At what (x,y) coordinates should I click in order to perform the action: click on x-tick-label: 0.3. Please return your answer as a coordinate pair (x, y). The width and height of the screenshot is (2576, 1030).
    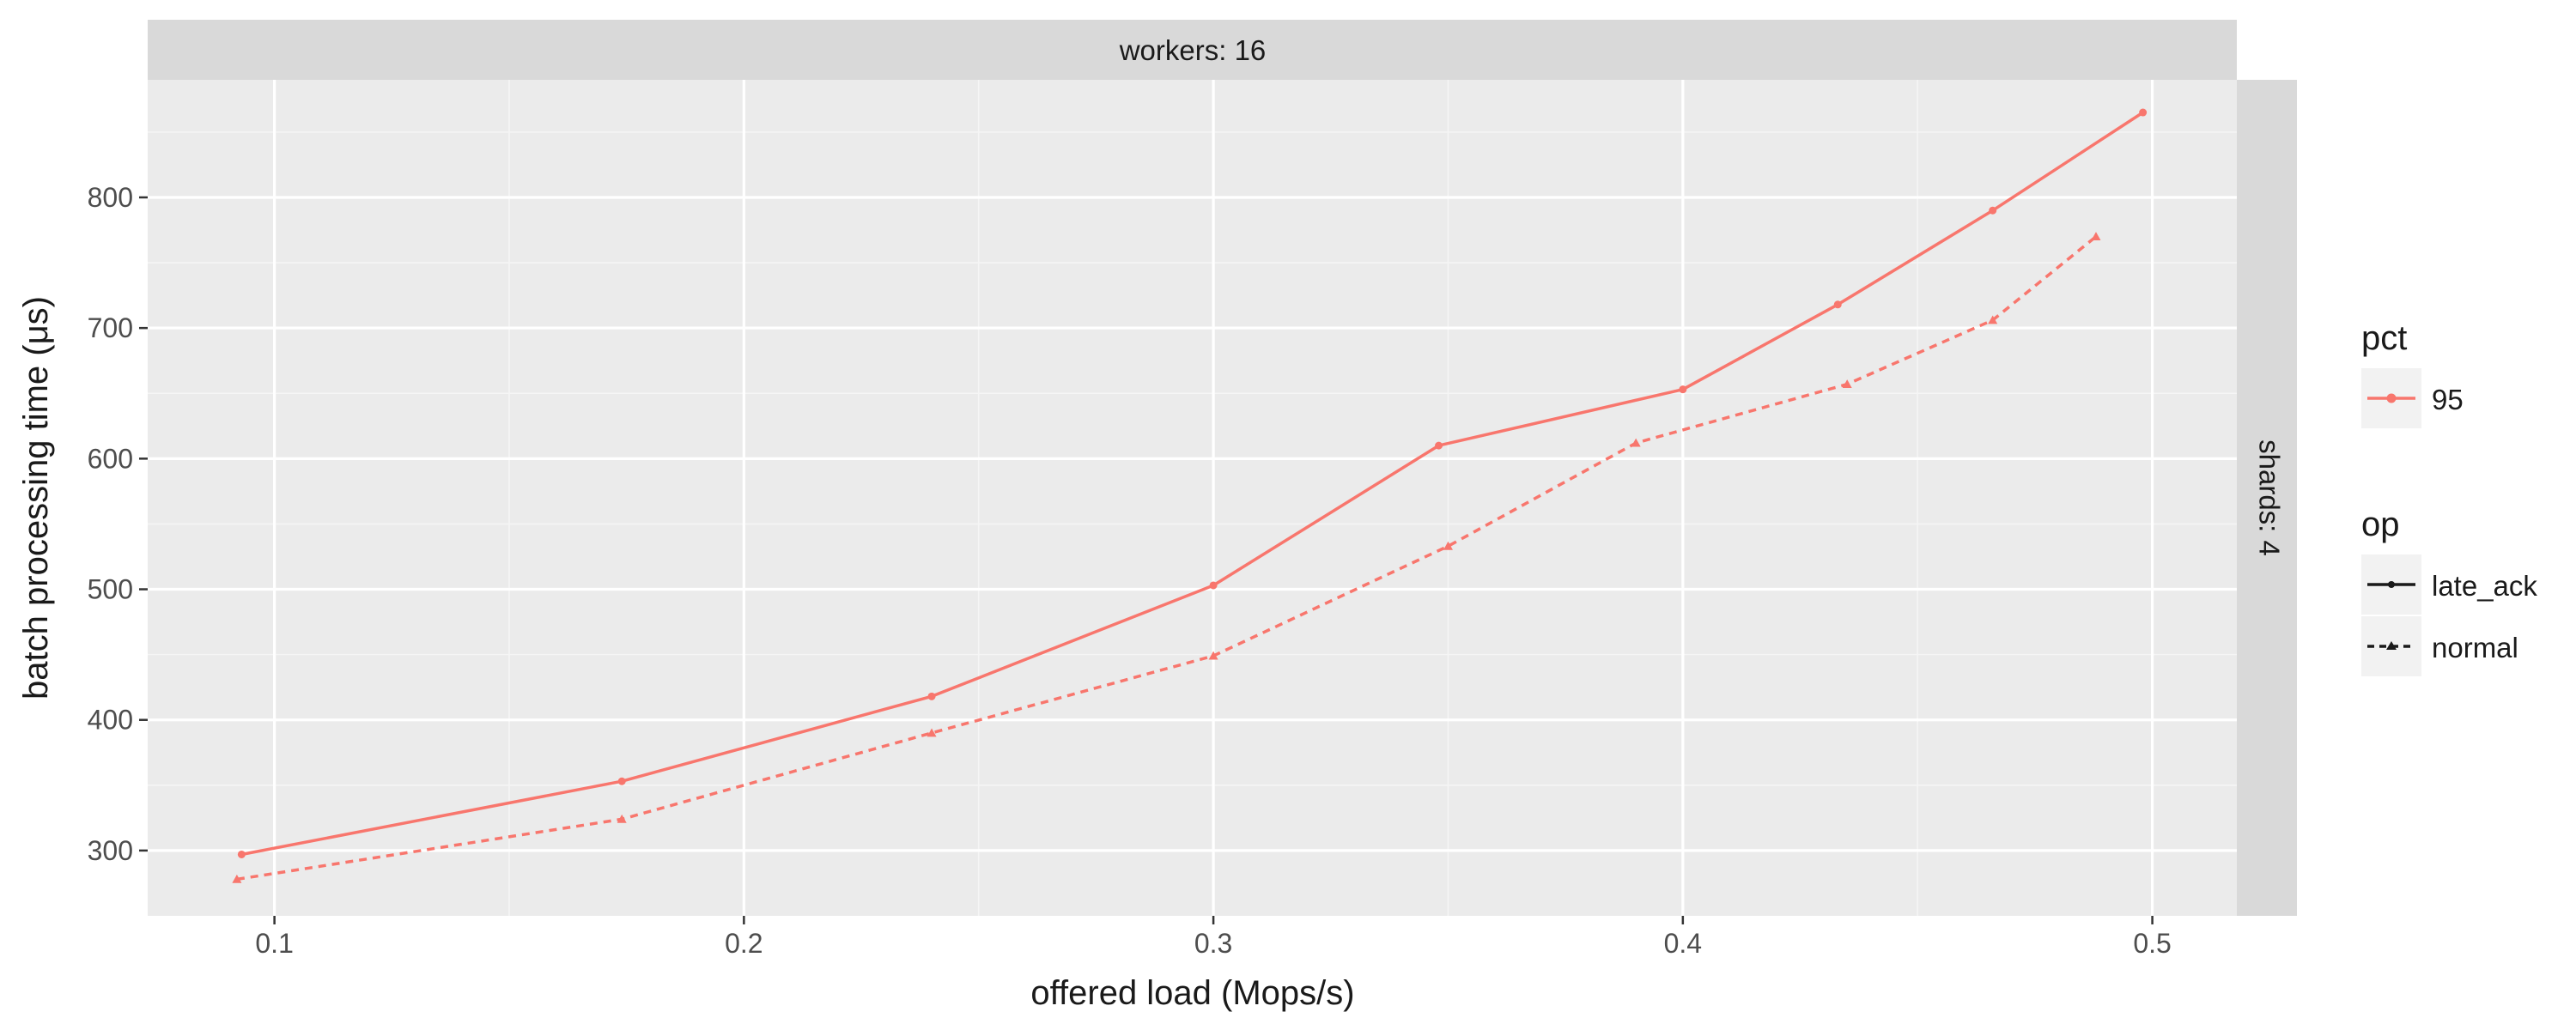
    Looking at the image, I should click on (1213, 943).